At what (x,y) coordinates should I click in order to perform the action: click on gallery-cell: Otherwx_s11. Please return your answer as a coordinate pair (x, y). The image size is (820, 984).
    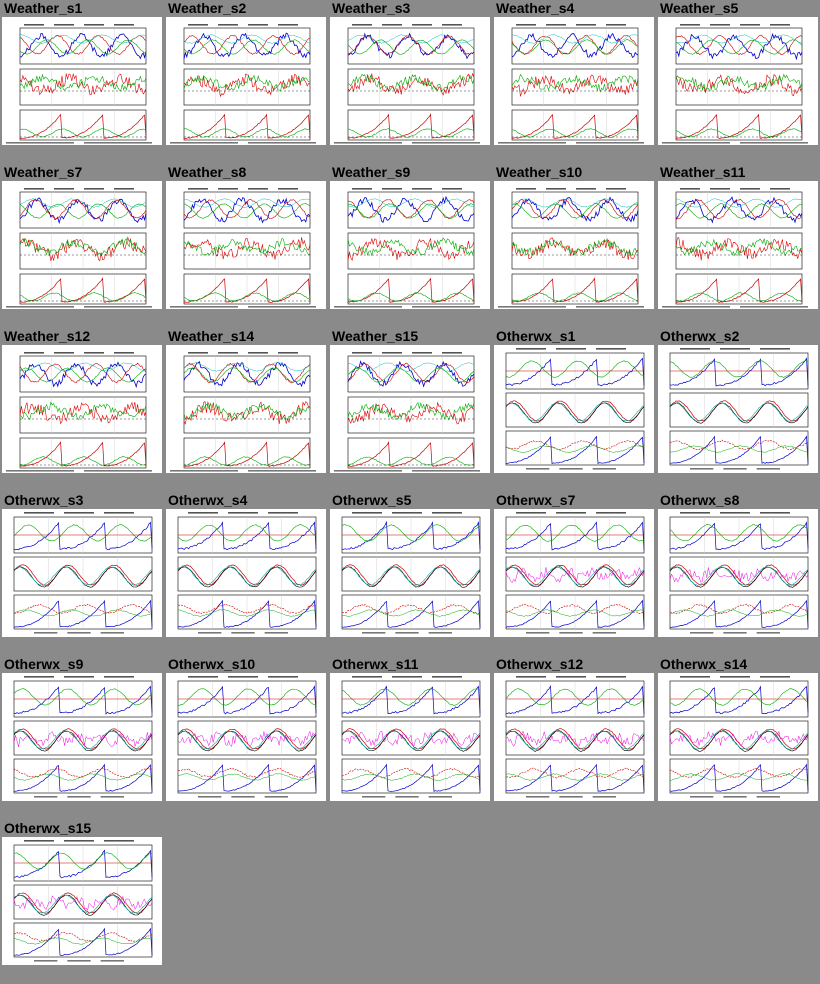
    Looking at the image, I should click on (410, 728).